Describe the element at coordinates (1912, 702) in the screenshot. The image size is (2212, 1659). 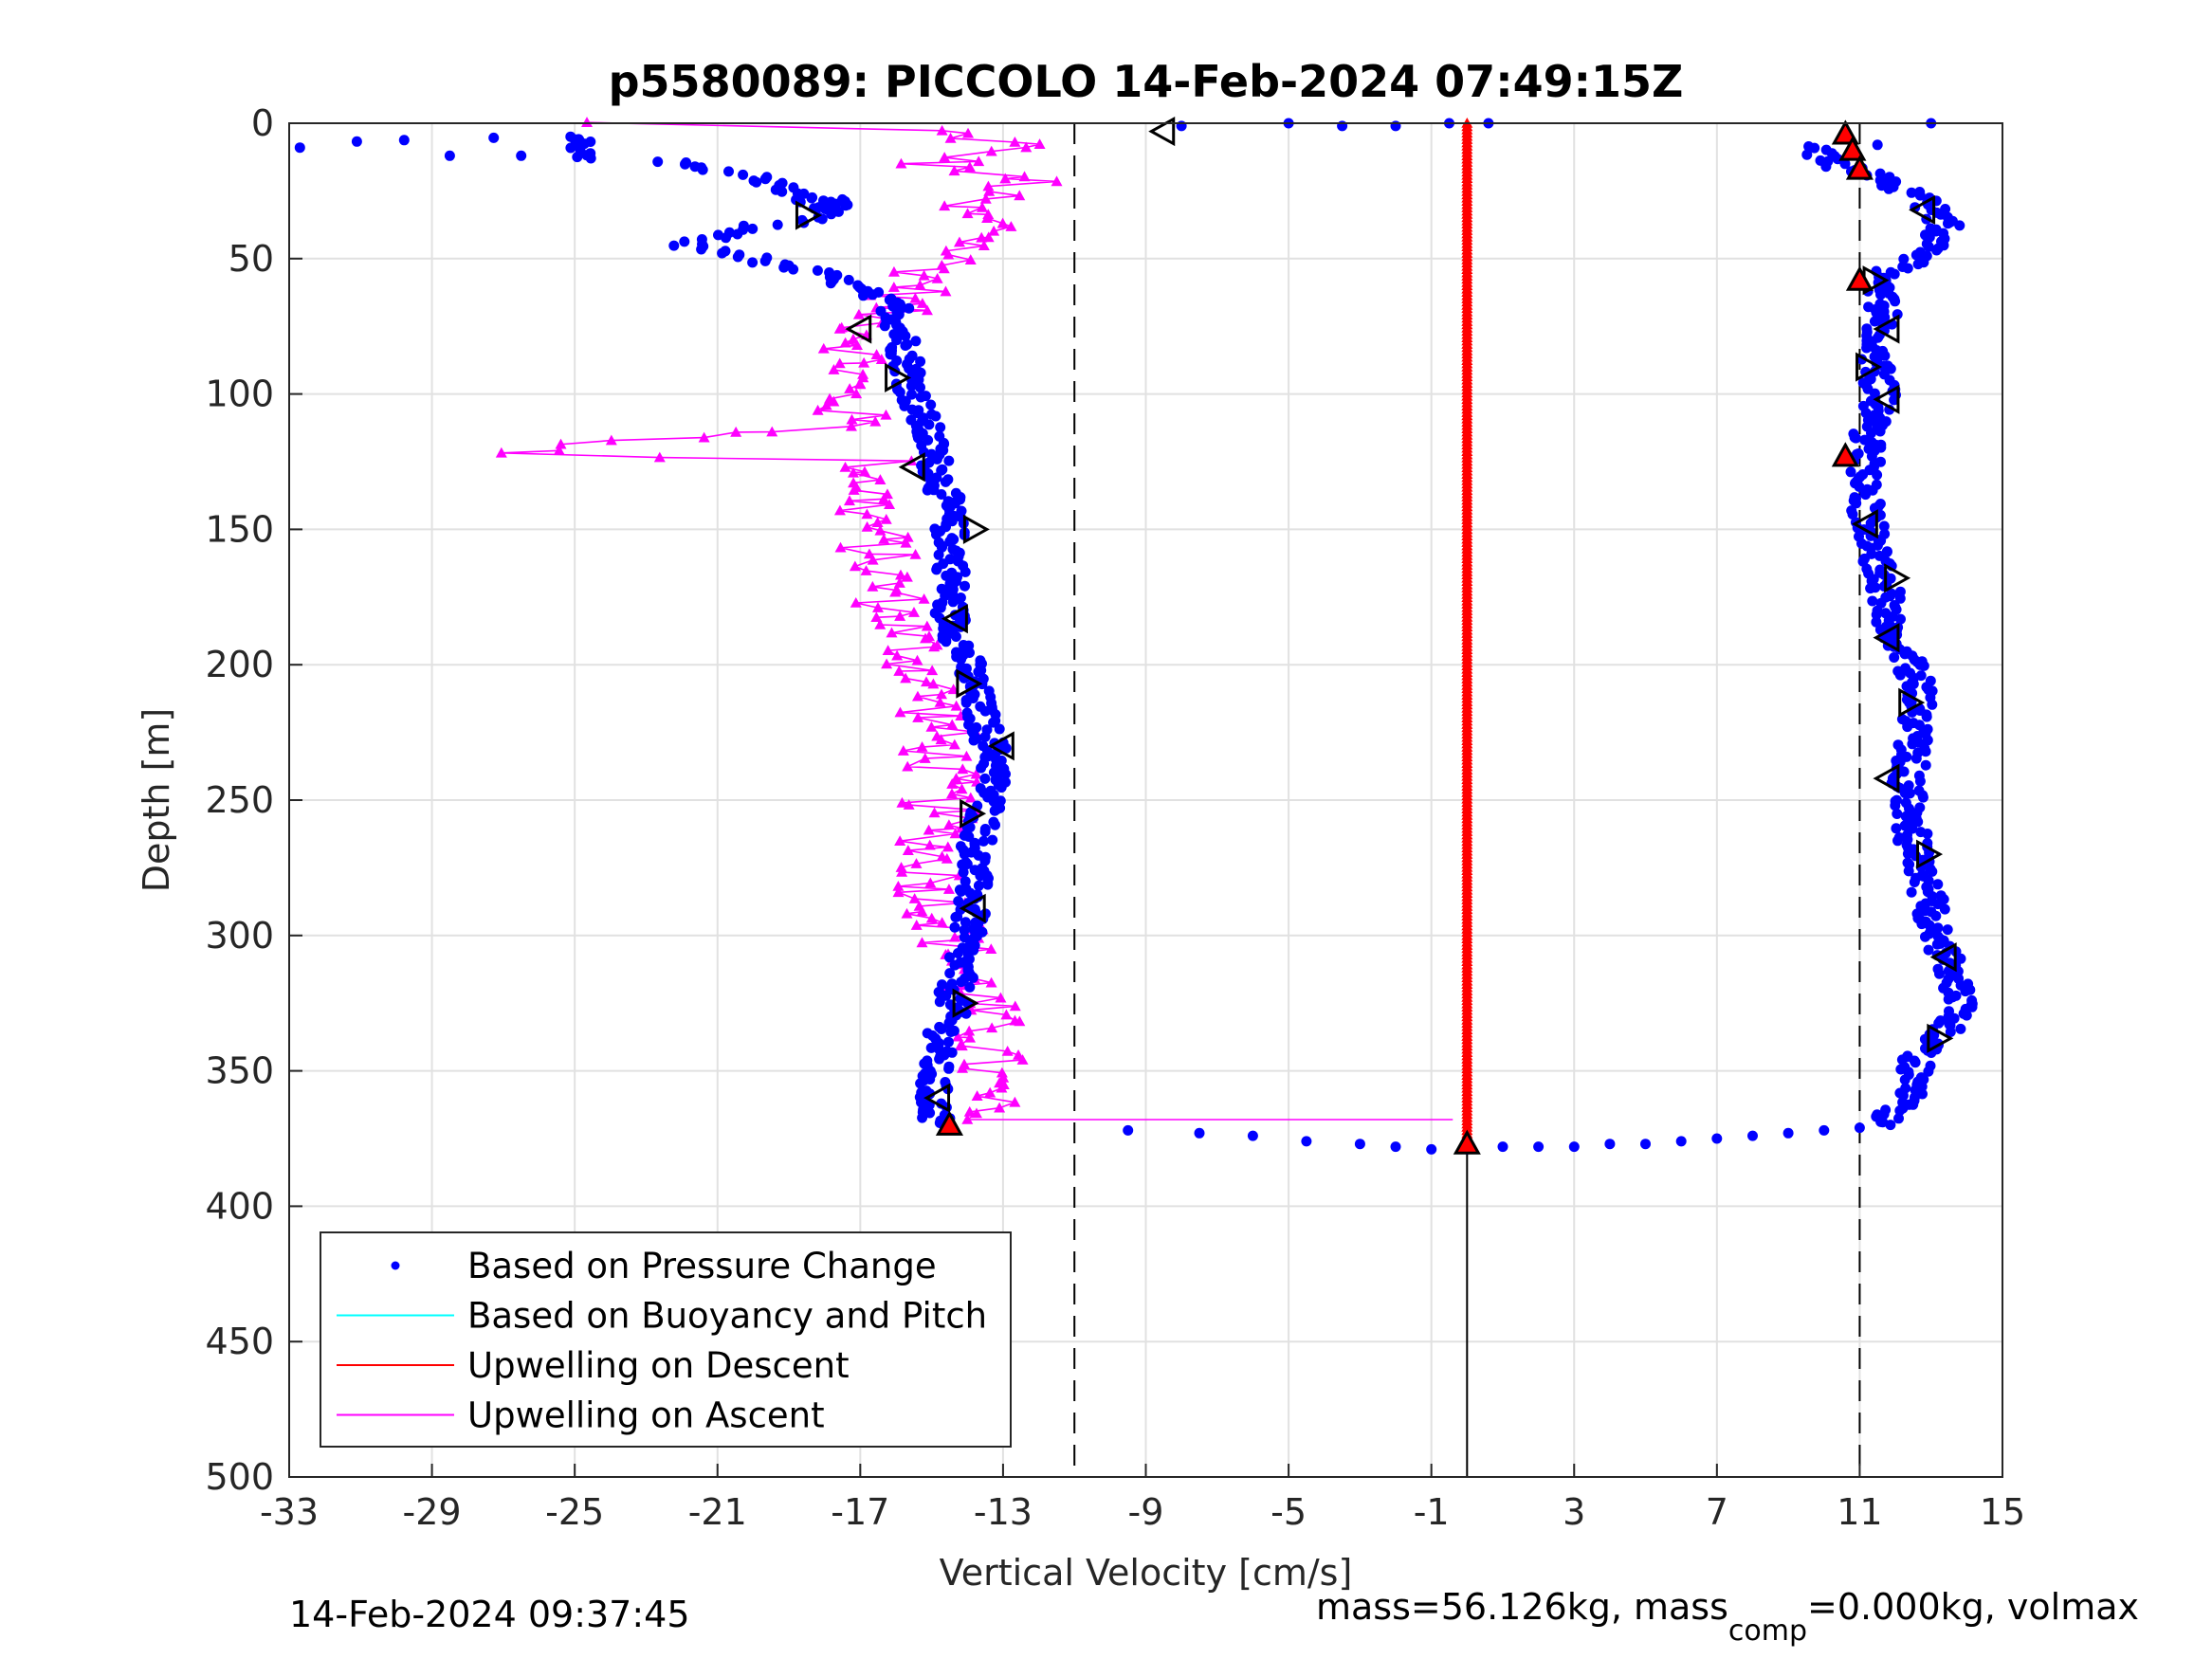
I see `marker-right-triangle` at that location.